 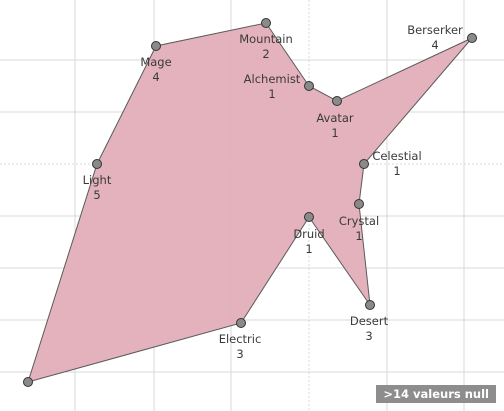 What do you see at coordinates (359, 221) in the screenshot?
I see `point-label: Crystal` at bounding box center [359, 221].